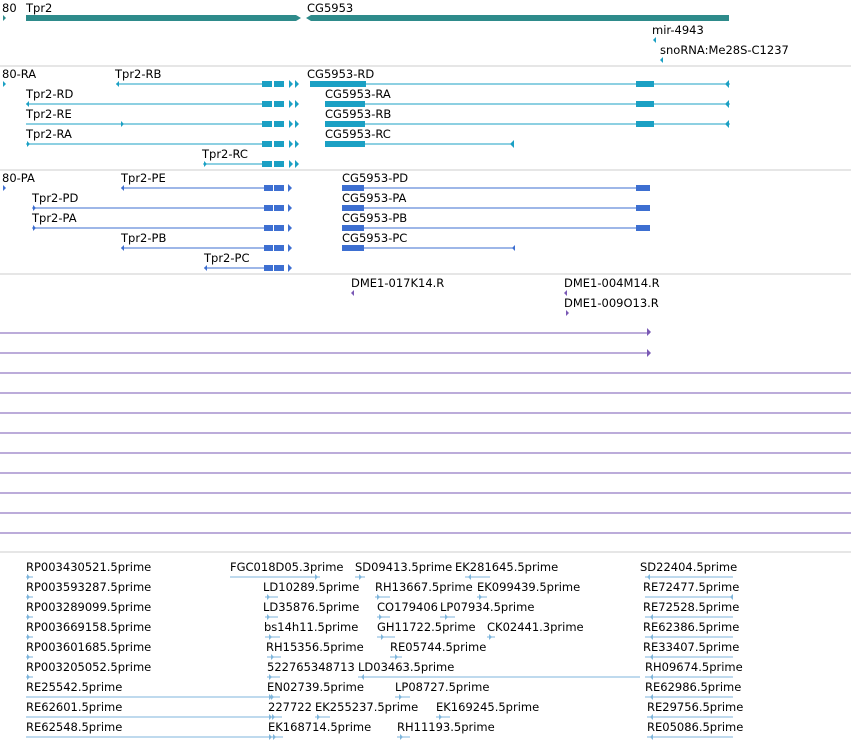 This screenshot has width=851, height=742. Describe the element at coordinates (496, 181) in the screenshot. I see `protein-cg5953-pd: CG5953-PD` at that location.